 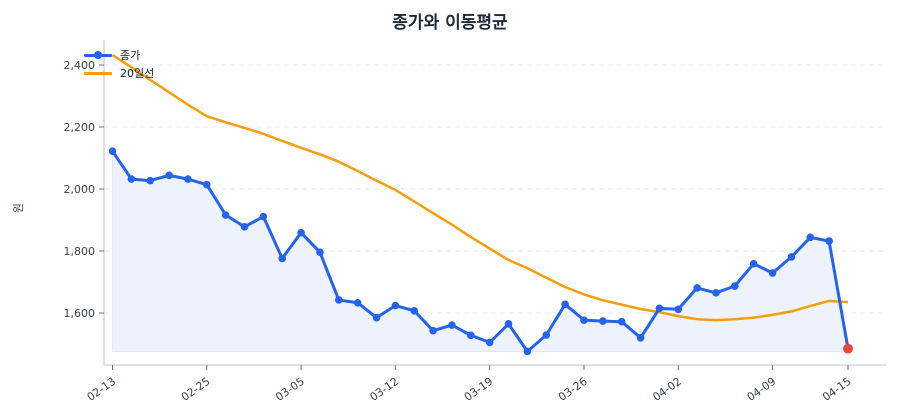 I want to click on x-tick-label: 02-13, so click(x=102, y=389).